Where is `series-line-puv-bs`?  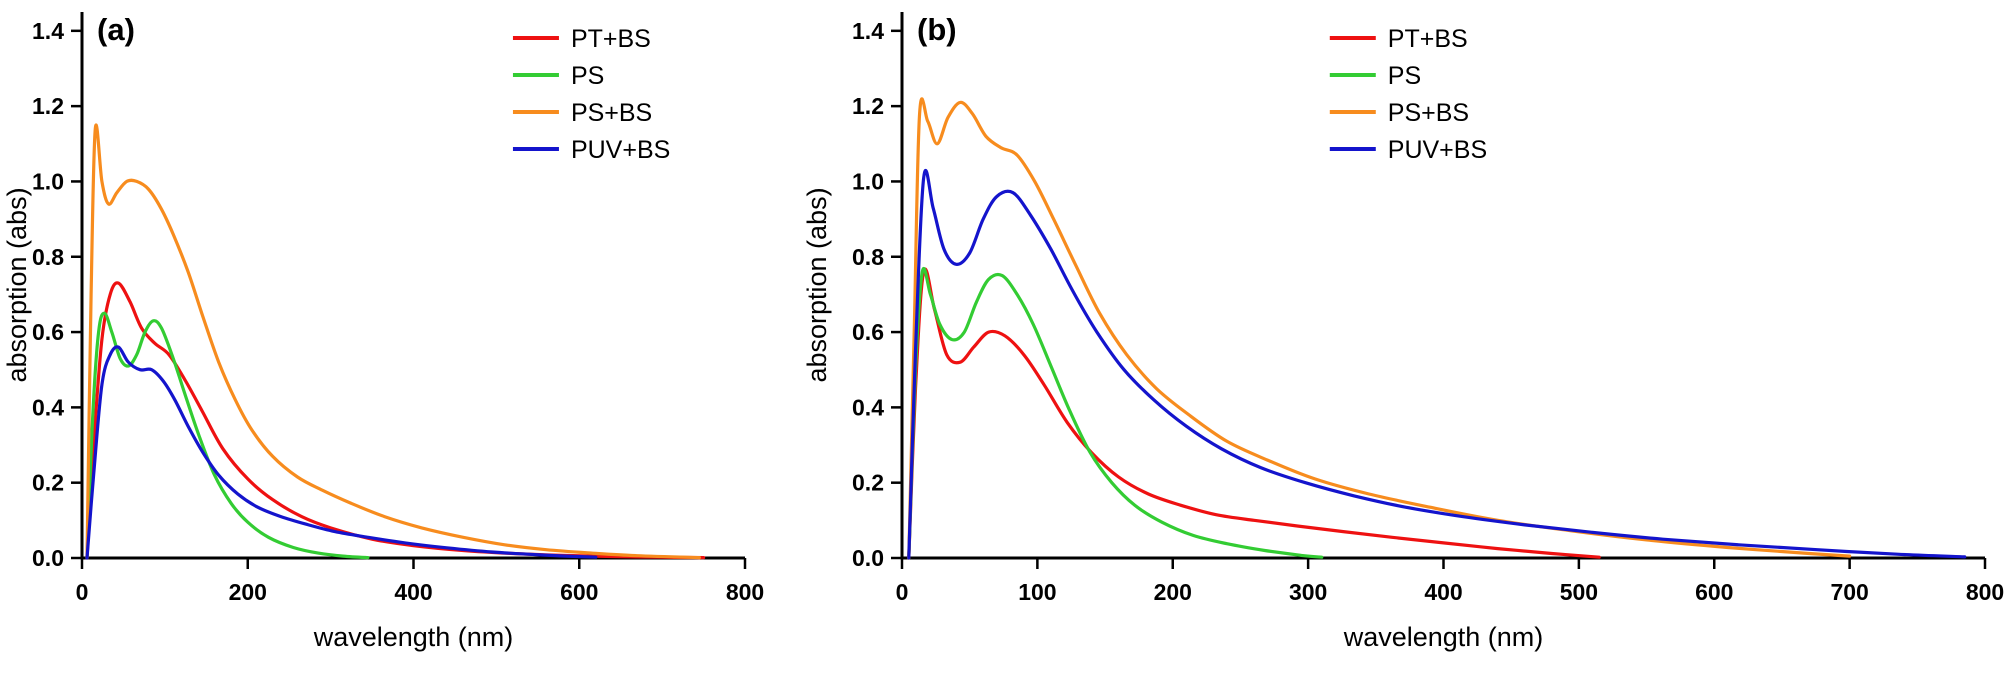 series-line-puv-bs is located at coordinates (341, 452).